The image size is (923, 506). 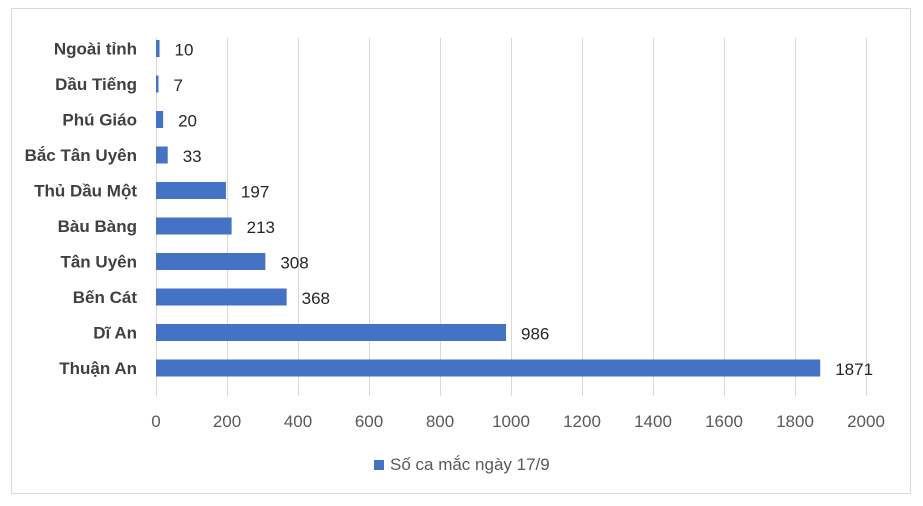 I want to click on x-tick-label: 600, so click(x=369, y=421).